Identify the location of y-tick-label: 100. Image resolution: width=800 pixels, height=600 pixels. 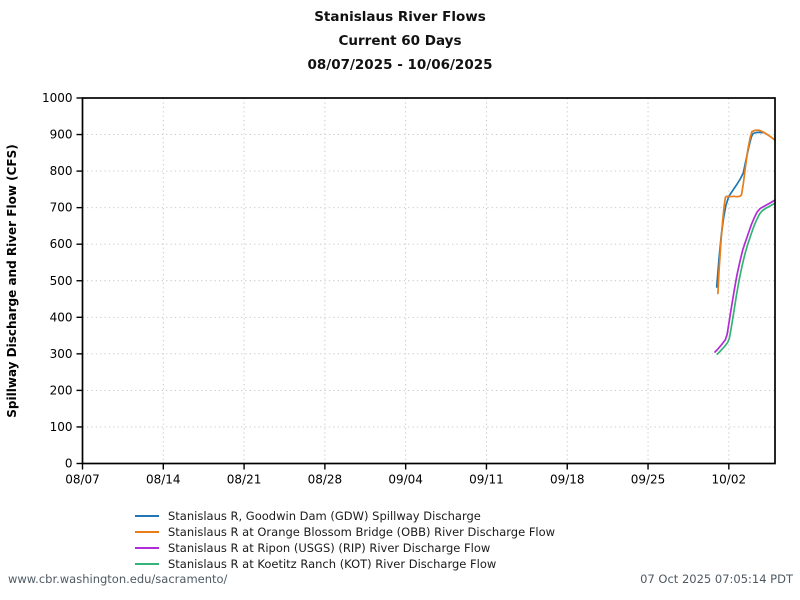
(61, 427).